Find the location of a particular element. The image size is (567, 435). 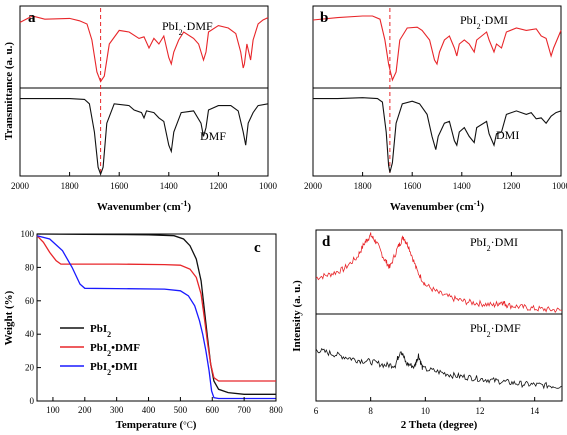

panel-d-series-line-pbi2-dmi is located at coordinates (439, 272).